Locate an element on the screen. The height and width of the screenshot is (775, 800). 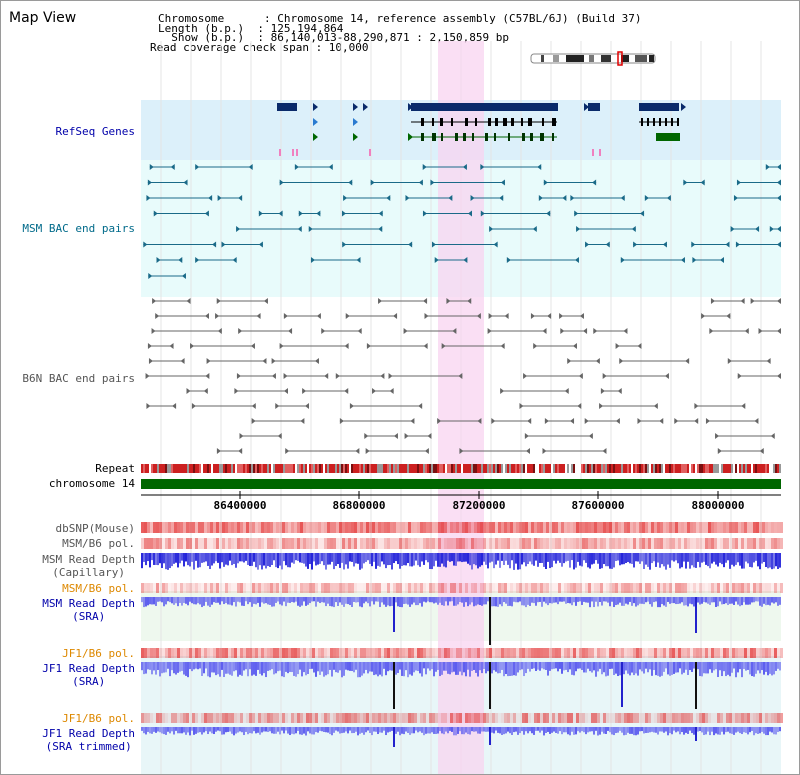
track-label-b6n-bac: B6N BAC end pairs is located at coordinates (78, 378).